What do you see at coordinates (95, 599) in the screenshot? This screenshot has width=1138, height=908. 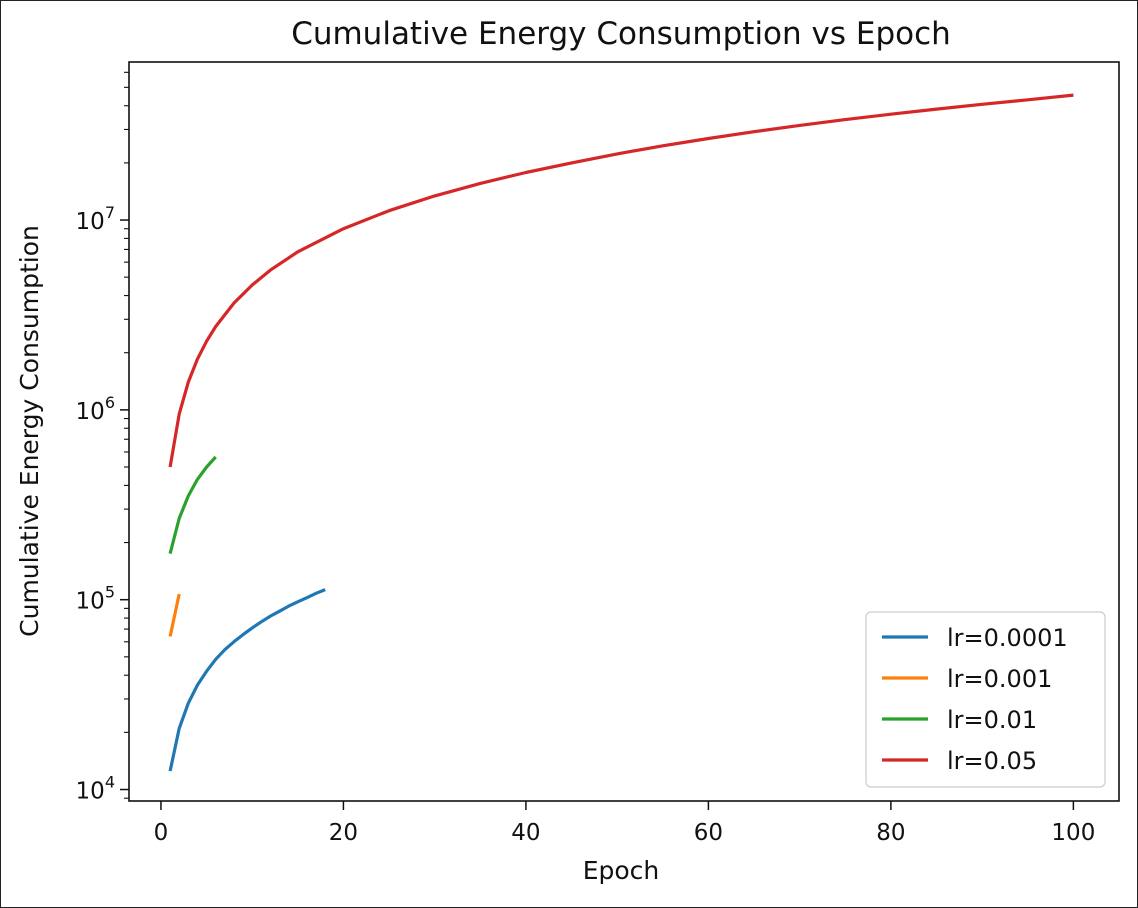 I see `y-tick-label: 10⁵` at bounding box center [95, 599].